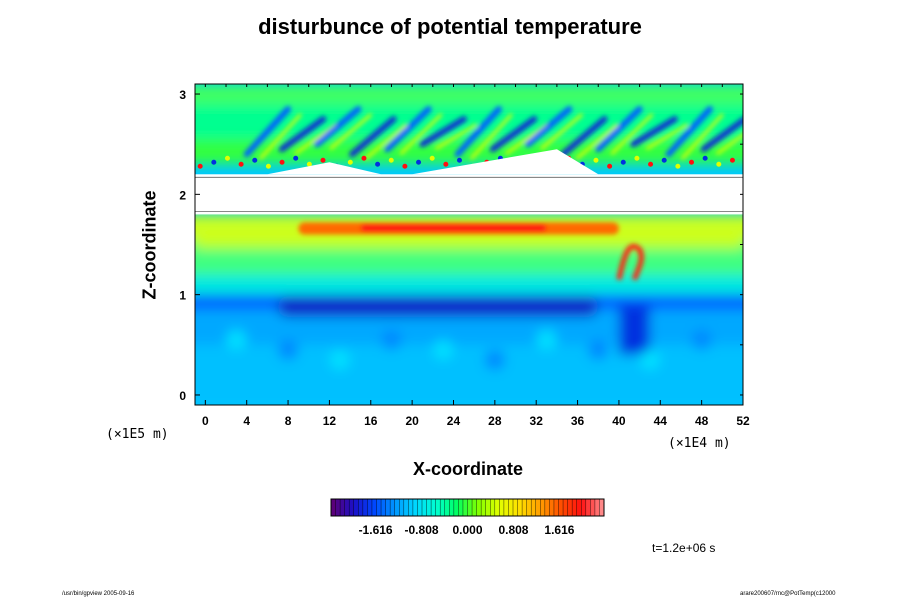 This screenshot has height=600, width=900. I want to click on colorbar: -1.616 -0.808 0.000 0.808 1.616, so click(467, 517).